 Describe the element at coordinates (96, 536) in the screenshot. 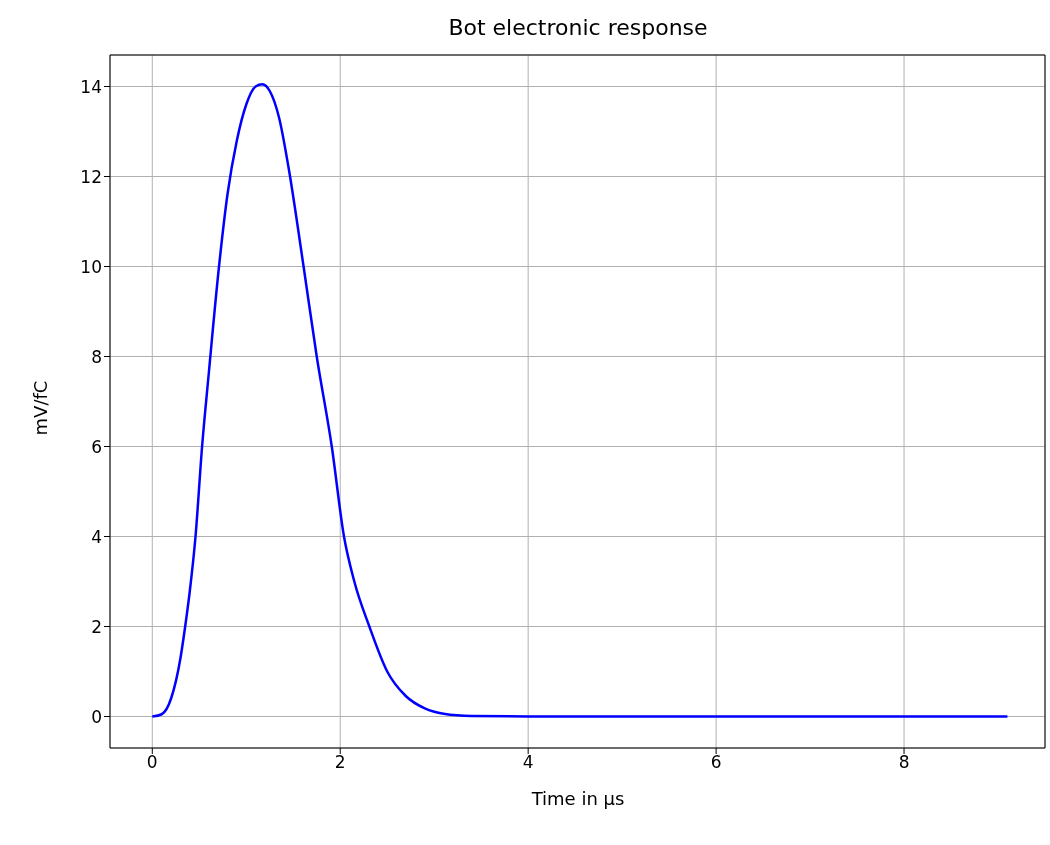

I see `y-tick-label: 4` at that location.